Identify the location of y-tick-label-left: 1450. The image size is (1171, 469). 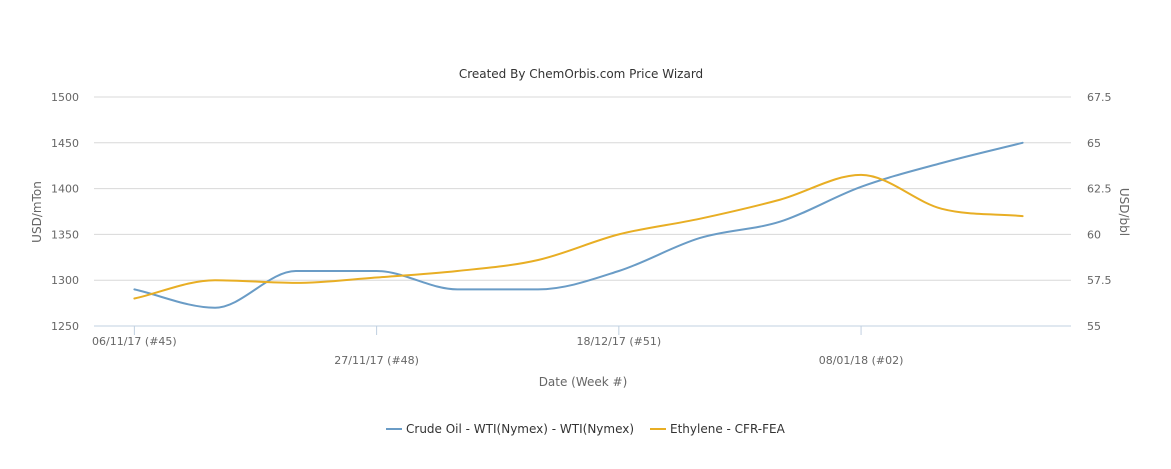
(65, 143).